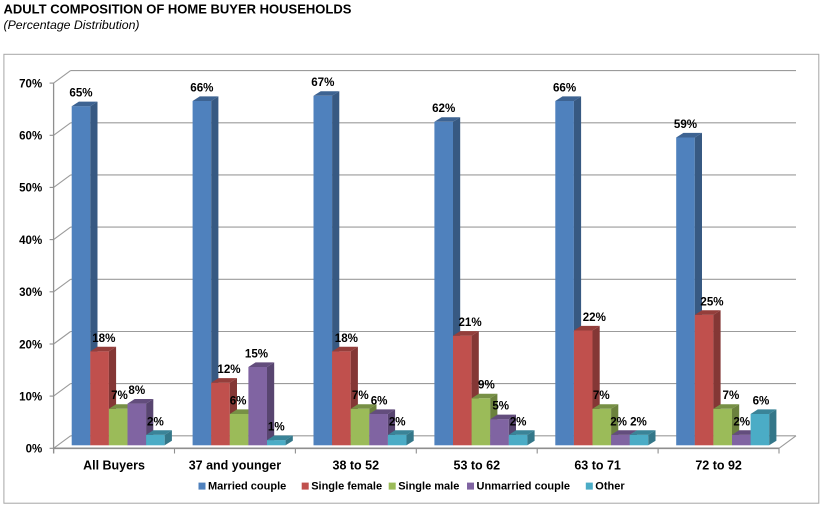  What do you see at coordinates (346, 487) in the screenshot?
I see `svg-text: Single female` at bounding box center [346, 487].